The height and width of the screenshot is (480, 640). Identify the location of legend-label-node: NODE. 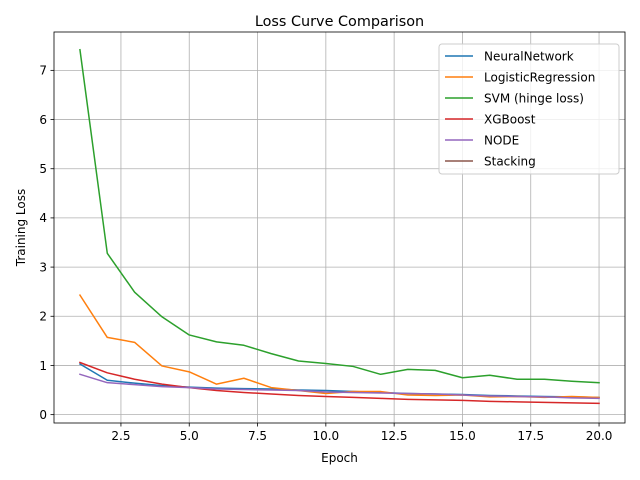
(501, 140).